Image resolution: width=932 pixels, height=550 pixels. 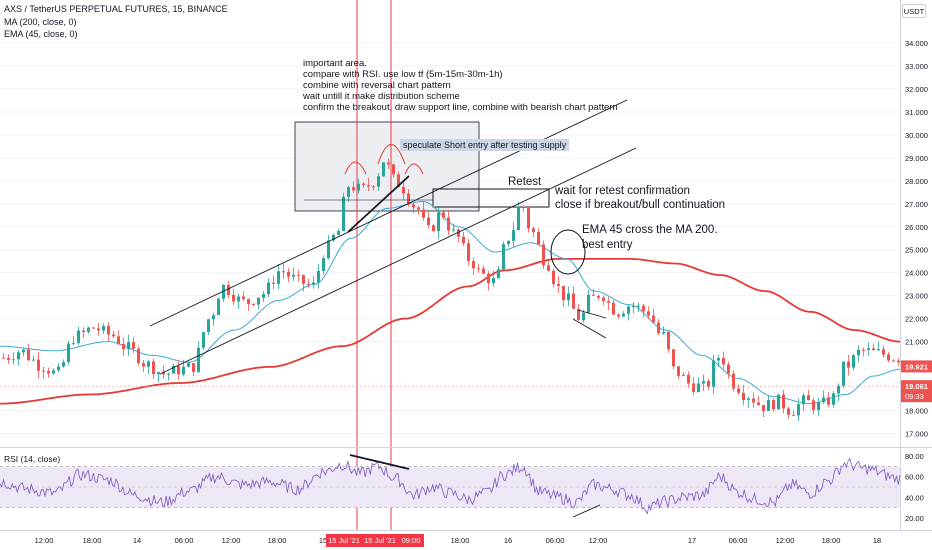 I want to click on wedge-lower, so click(x=589, y=328).